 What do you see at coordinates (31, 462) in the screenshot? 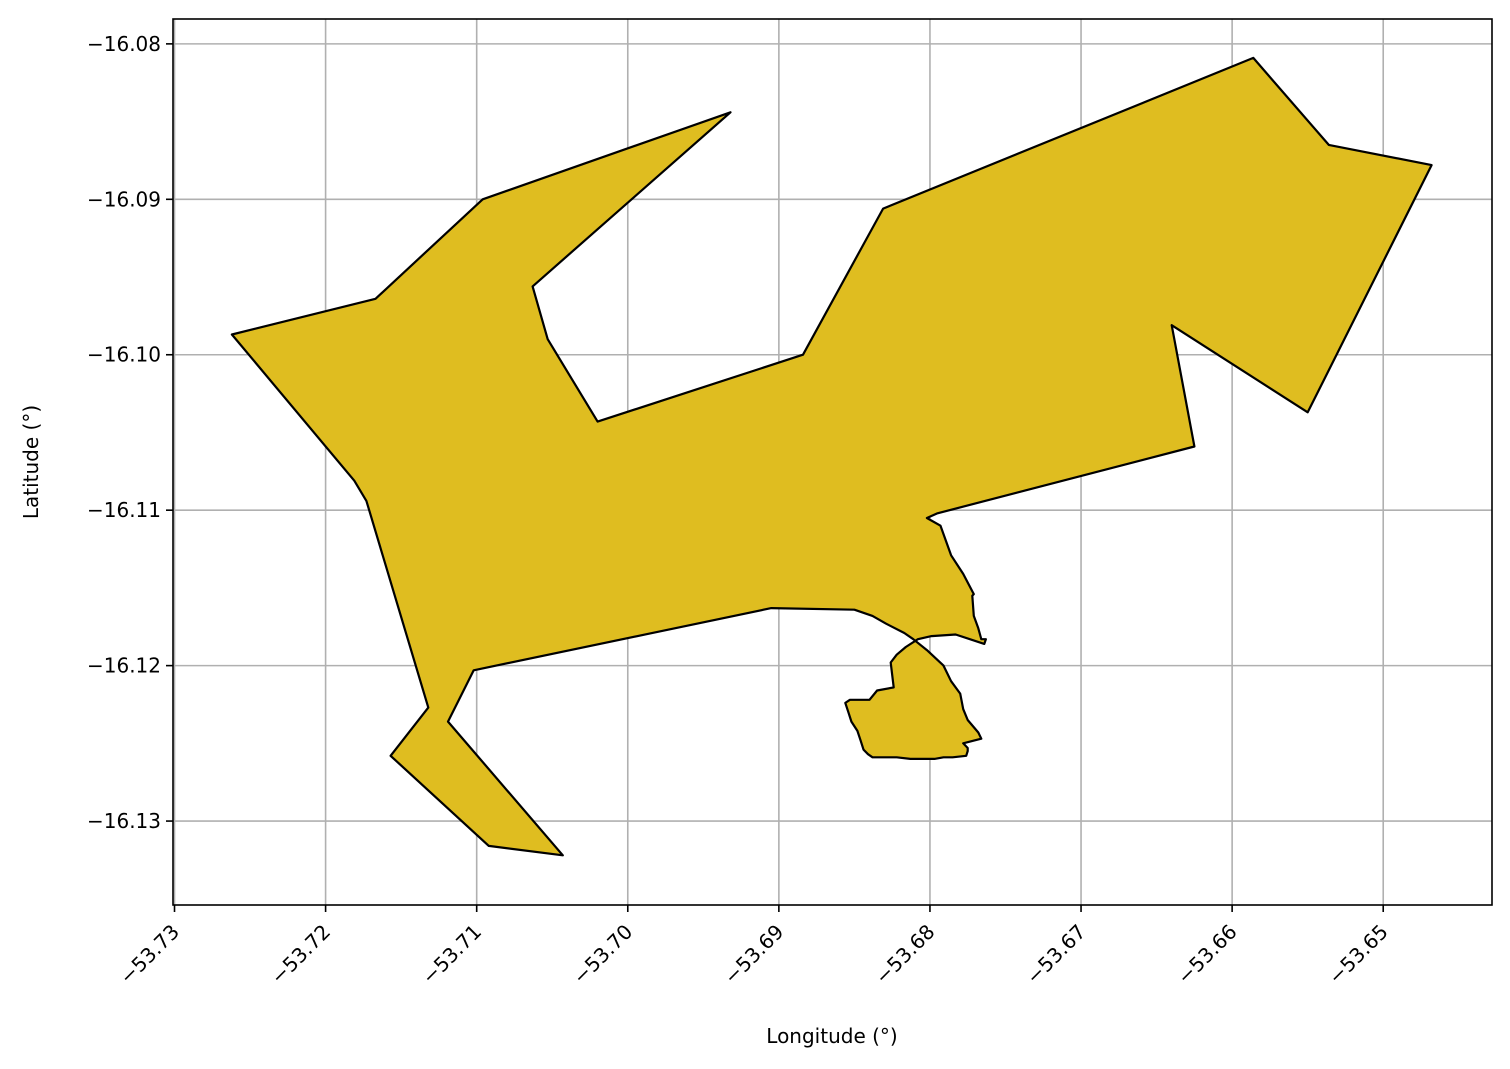
I see `y-axis-label: Latitude (°)` at bounding box center [31, 462].